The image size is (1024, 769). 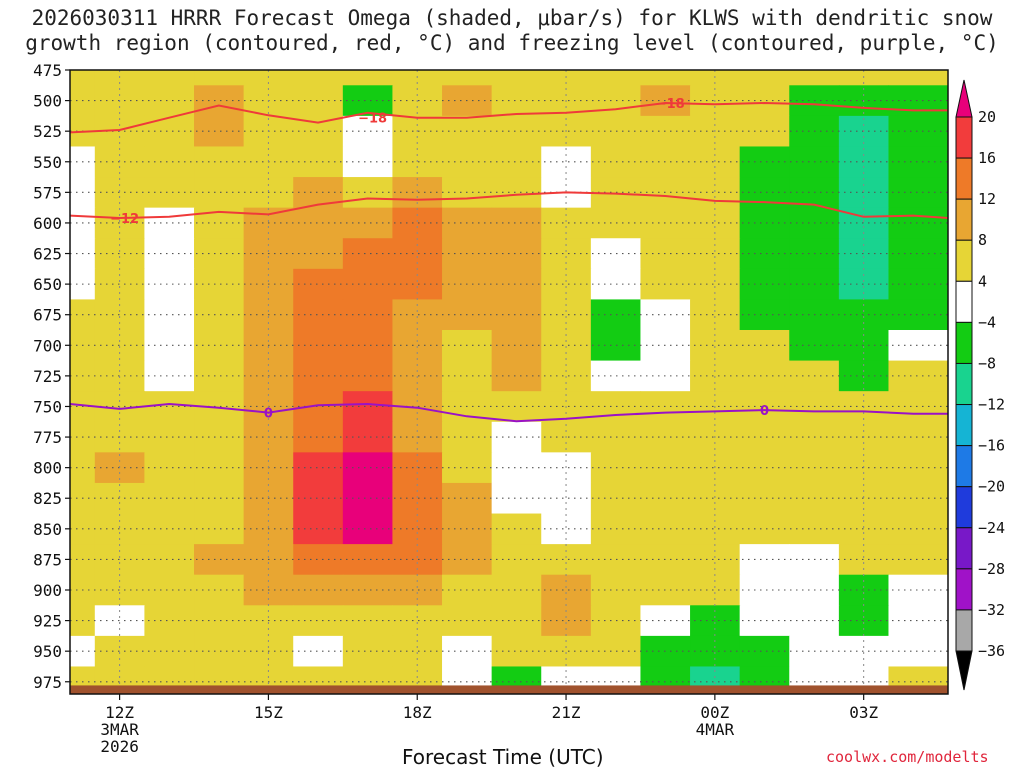 What do you see at coordinates (47, 70) in the screenshot?
I see `y-tick-label: 475` at bounding box center [47, 70].